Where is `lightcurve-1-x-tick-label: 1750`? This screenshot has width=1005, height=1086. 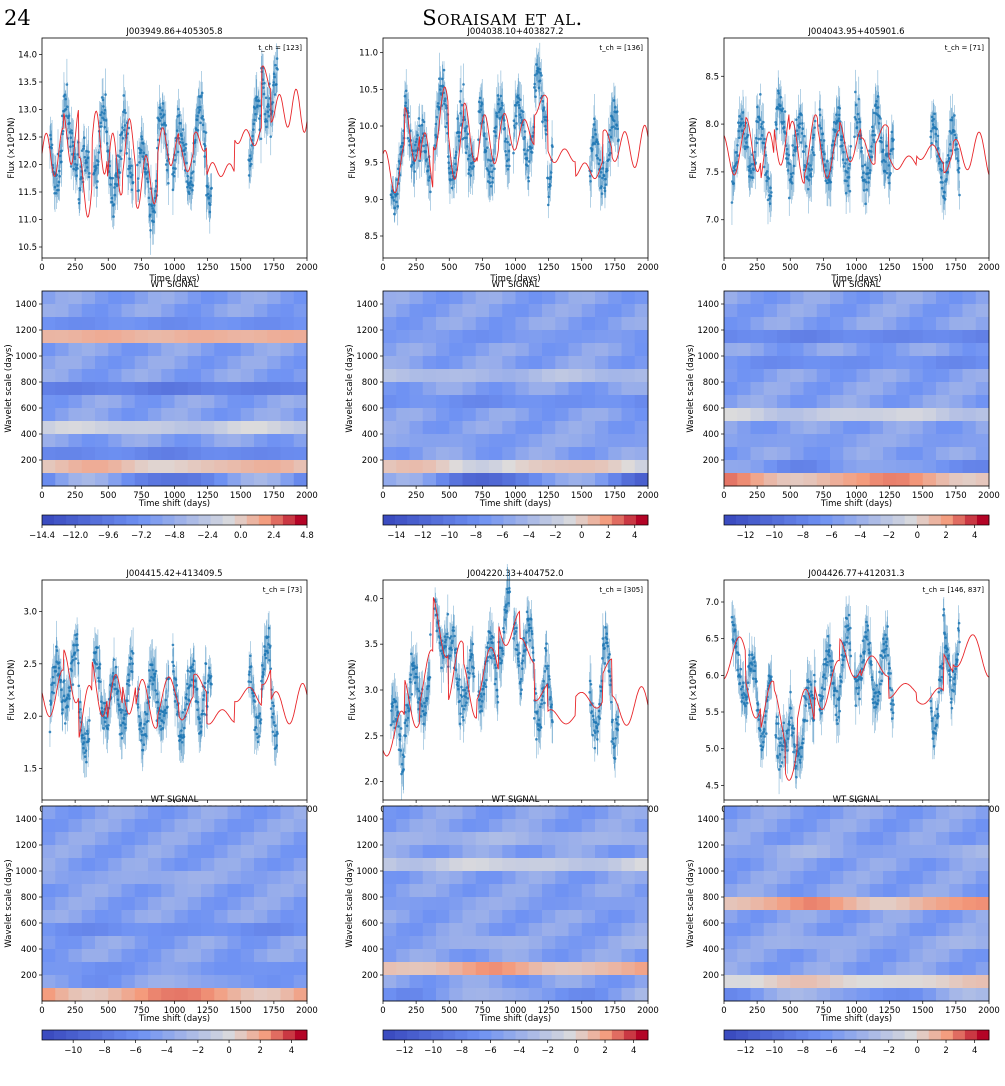 lightcurve-1-x-tick-label: 1750 is located at coordinates (274, 268).